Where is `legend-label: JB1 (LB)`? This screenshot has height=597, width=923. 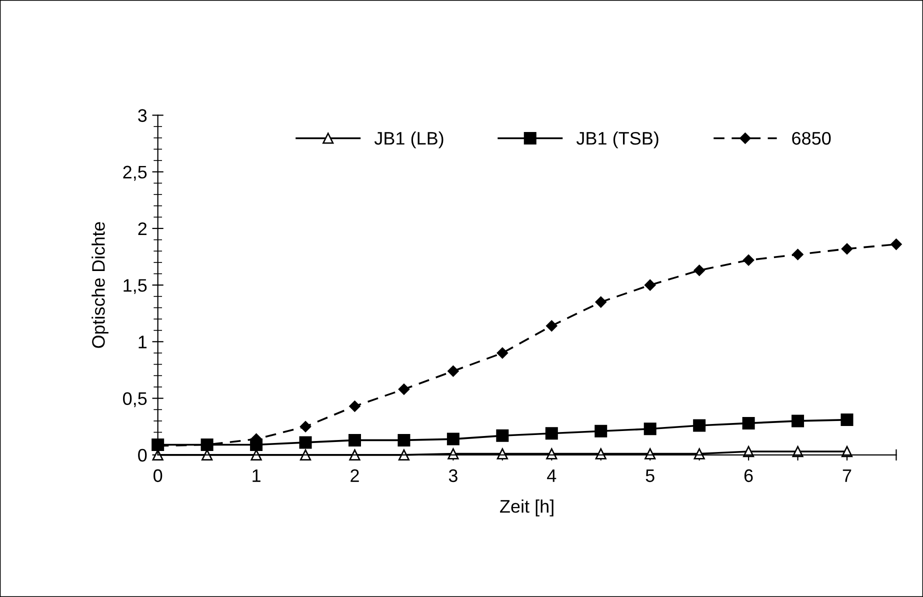 legend-label: JB1 (LB) is located at coordinates (409, 139).